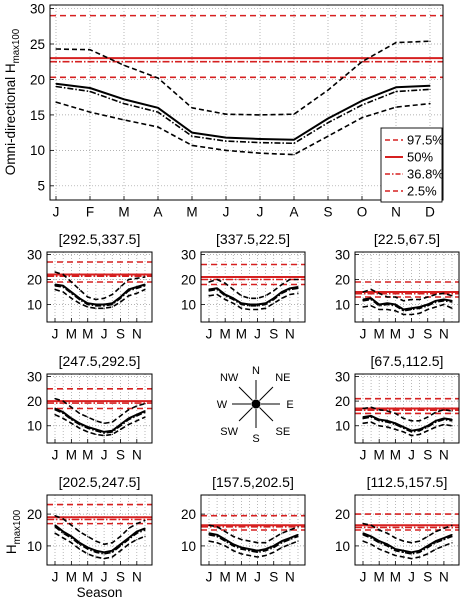  Describe the element at coordinates (104, 577) in the screenshot. I see `x-tick-label: J` at that location.